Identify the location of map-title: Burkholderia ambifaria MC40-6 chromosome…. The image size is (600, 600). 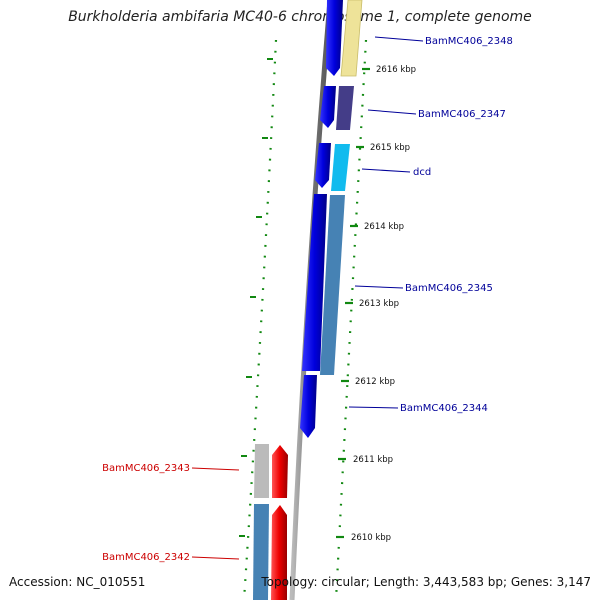
(300, 17).